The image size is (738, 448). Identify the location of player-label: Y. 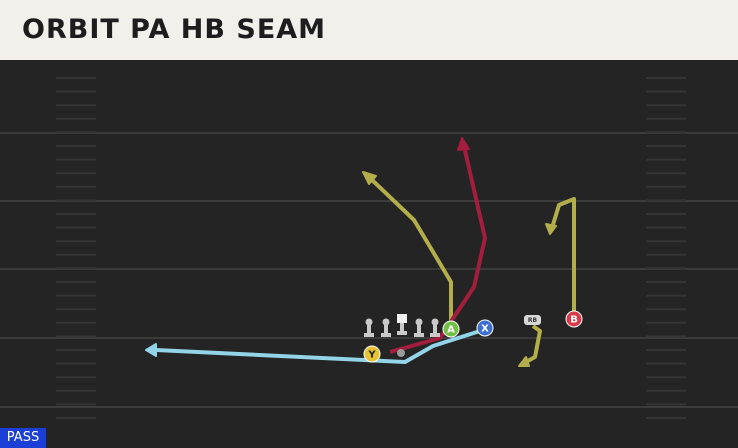
(371, 355).